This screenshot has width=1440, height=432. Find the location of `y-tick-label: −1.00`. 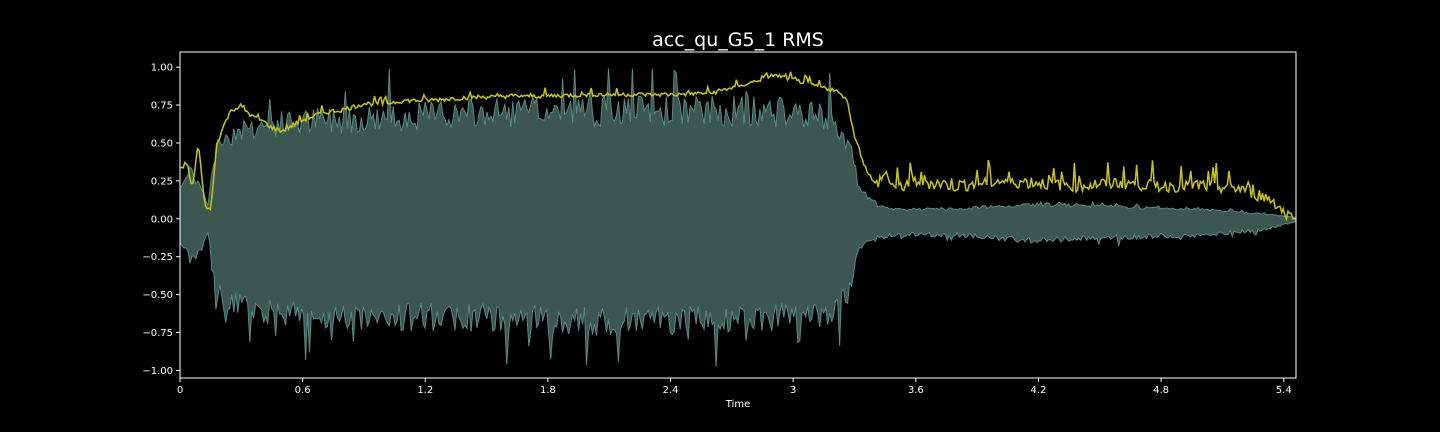

y-tick-label: −1.00 is located at coordinates (157, 371).